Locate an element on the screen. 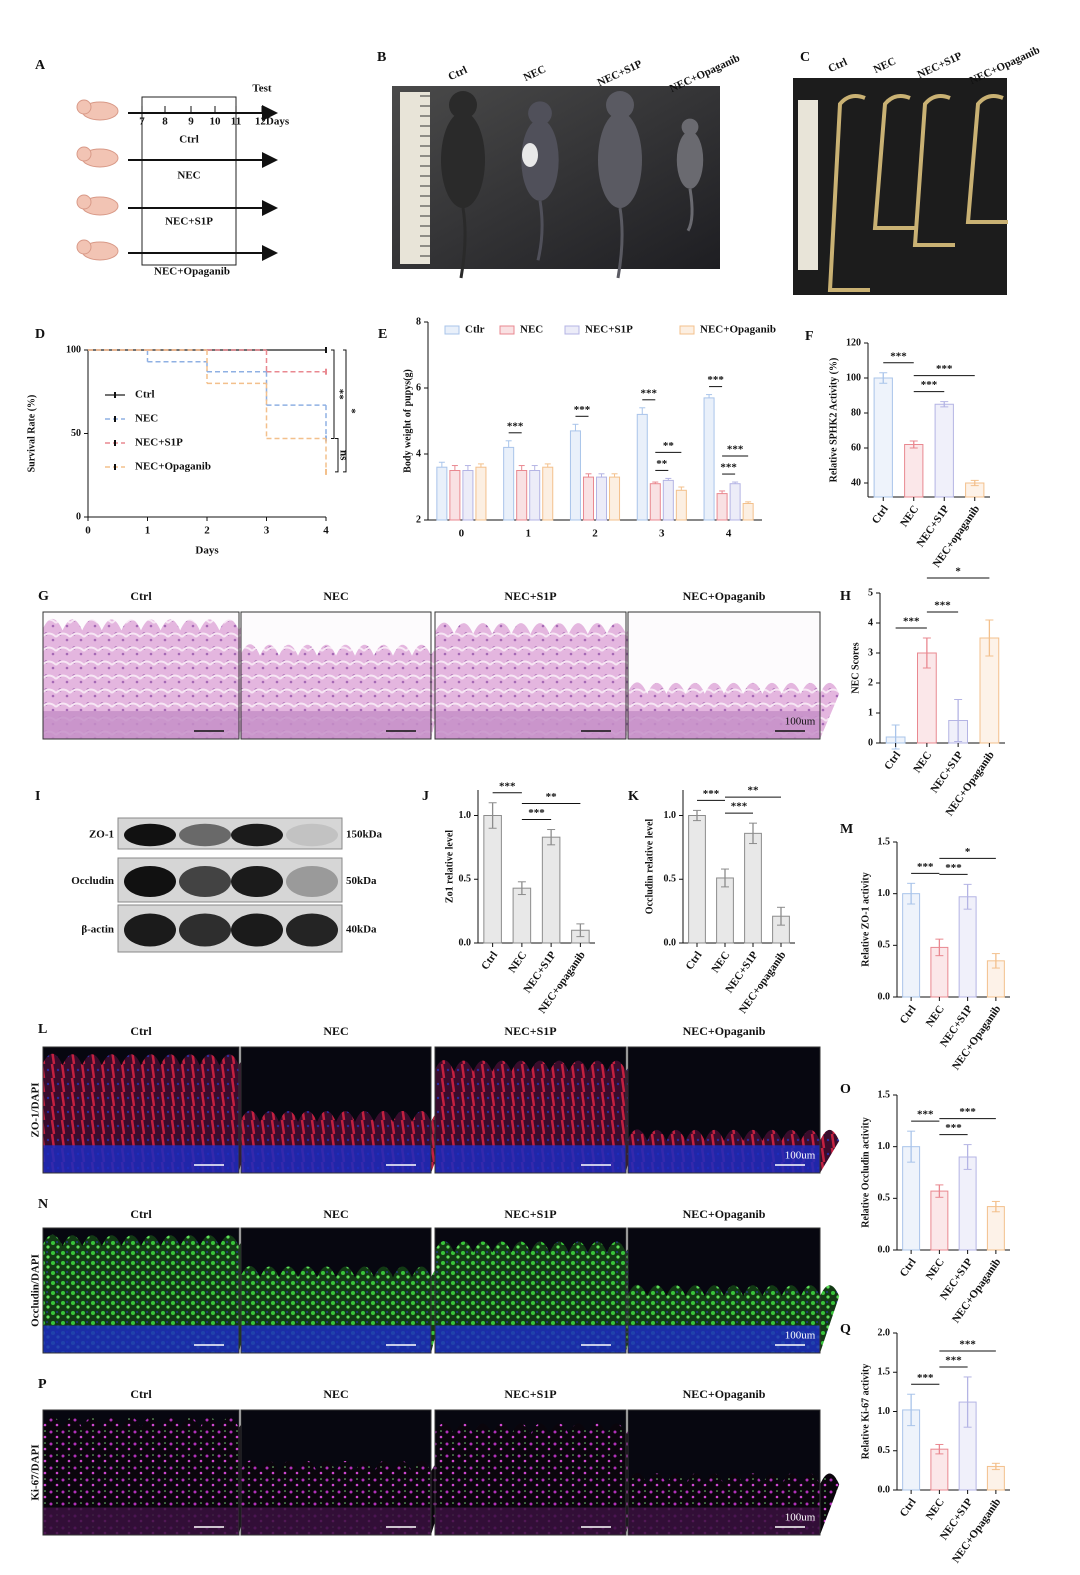 The image size is (1080, 1575). pup-body is located at coordinates (540, 160).